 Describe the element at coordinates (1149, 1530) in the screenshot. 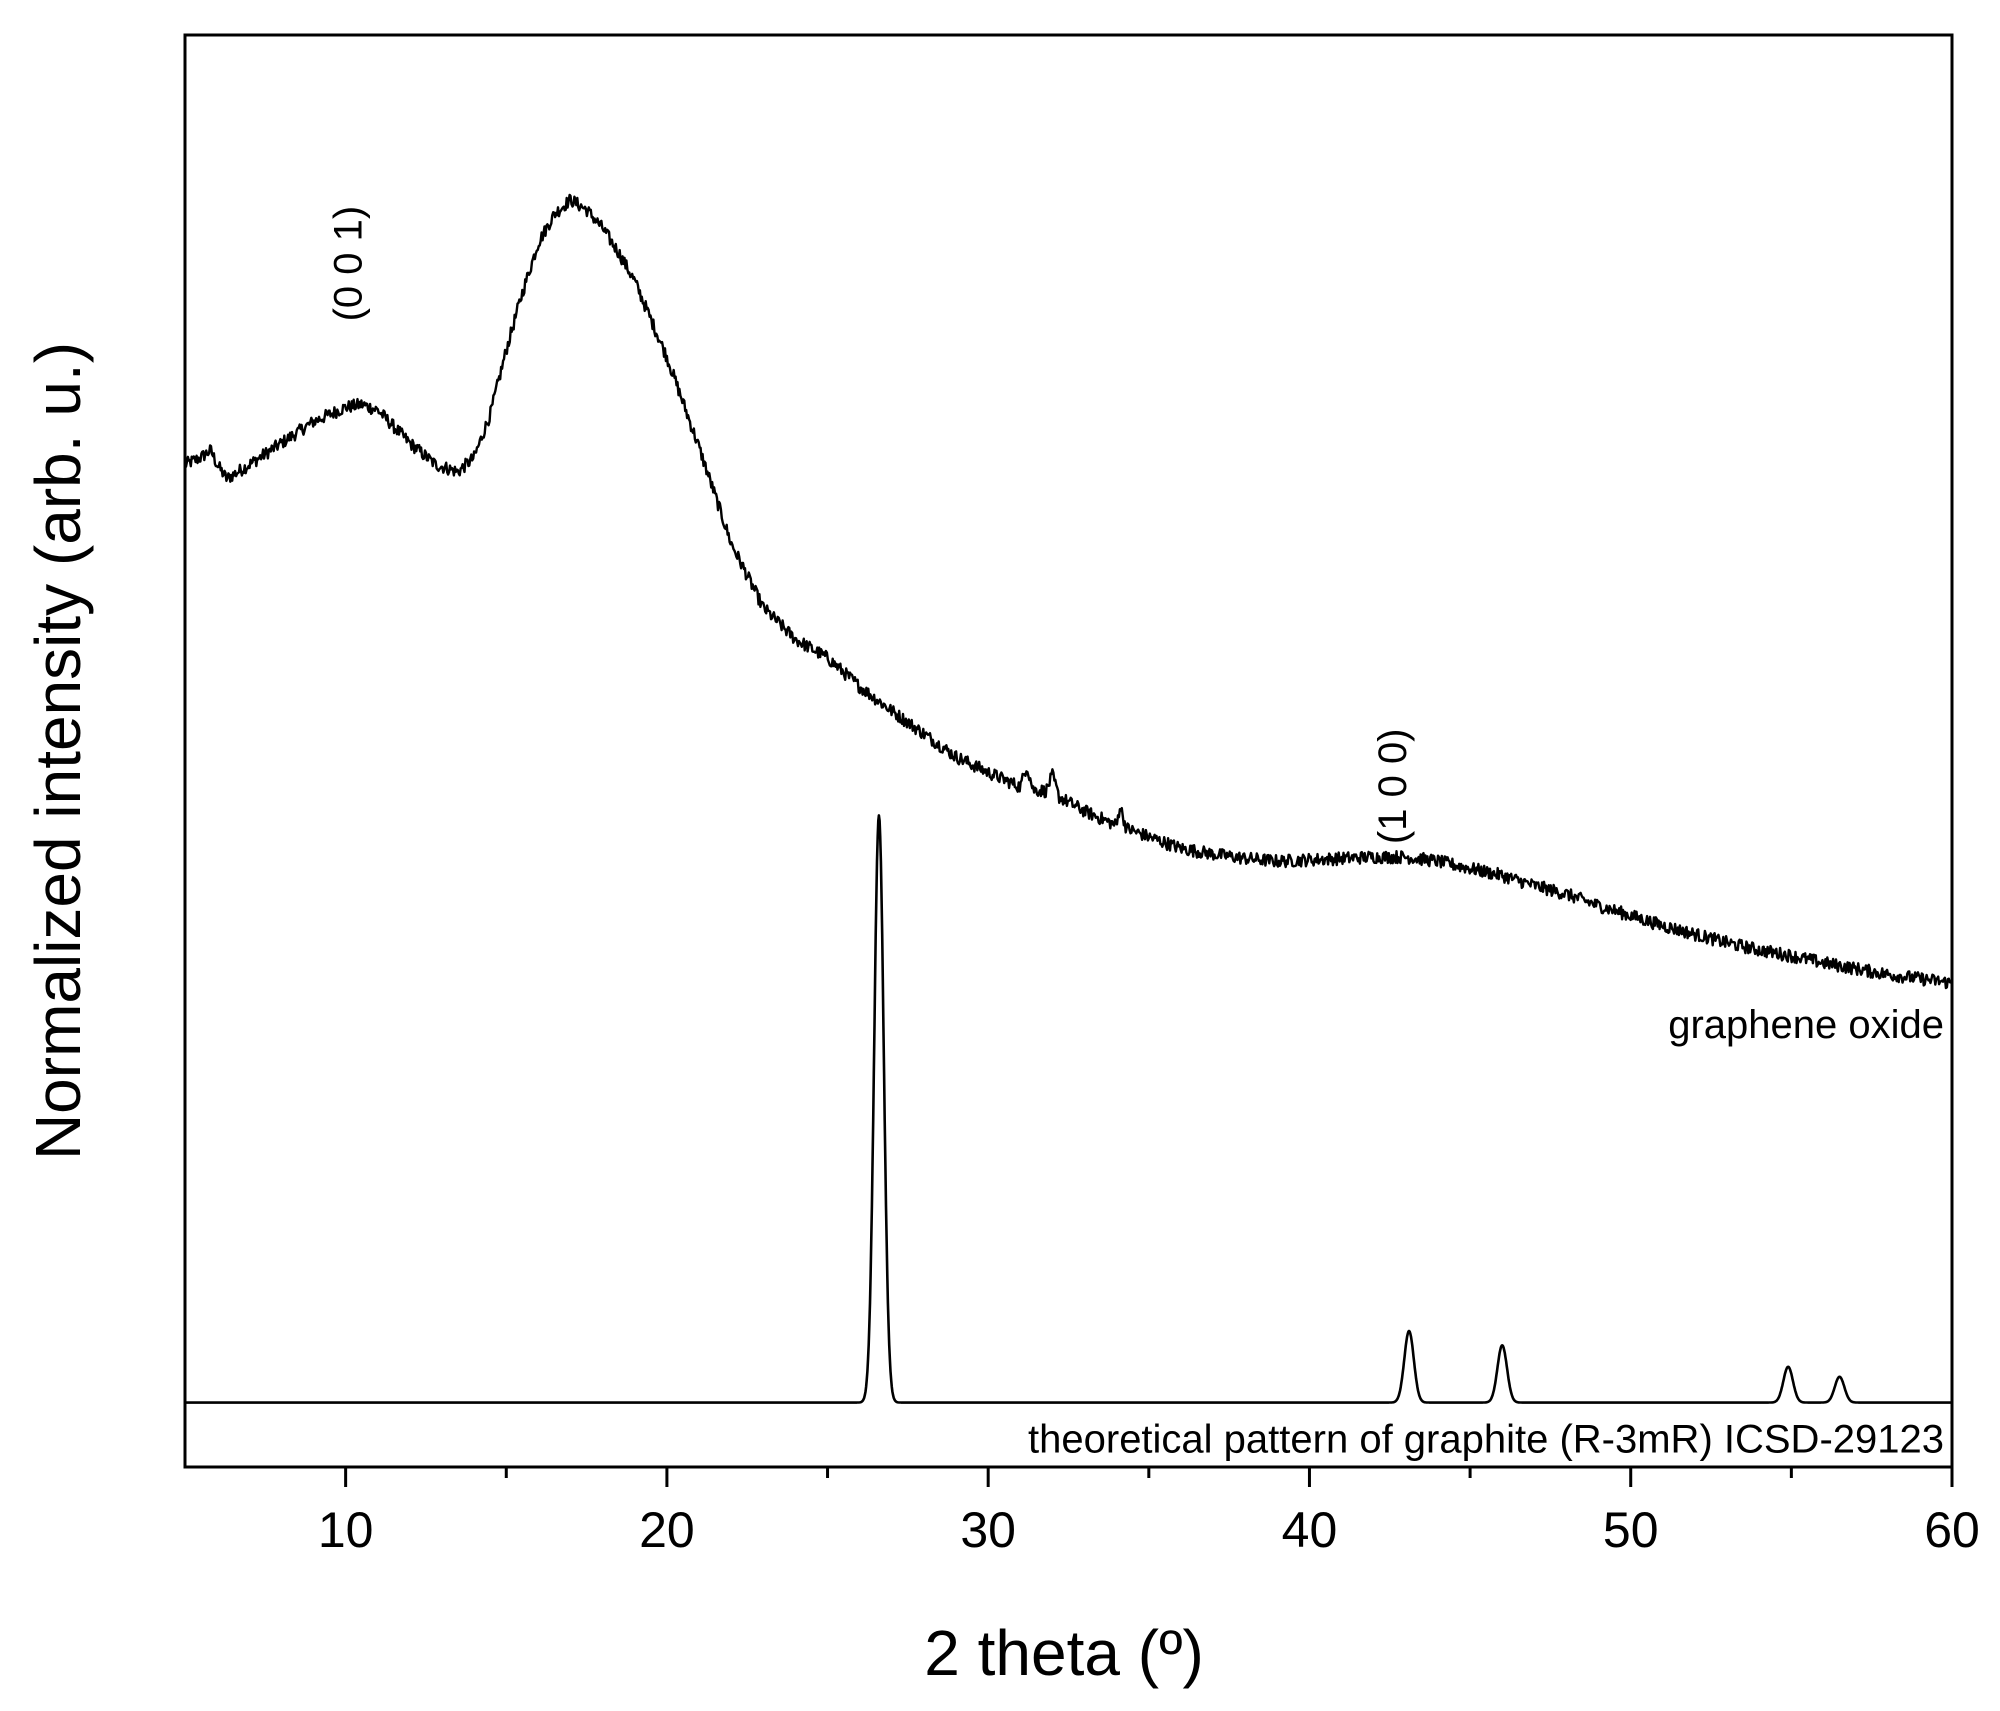

I see `x-tick-labels: 10 20 30 40 50 60` at that location.